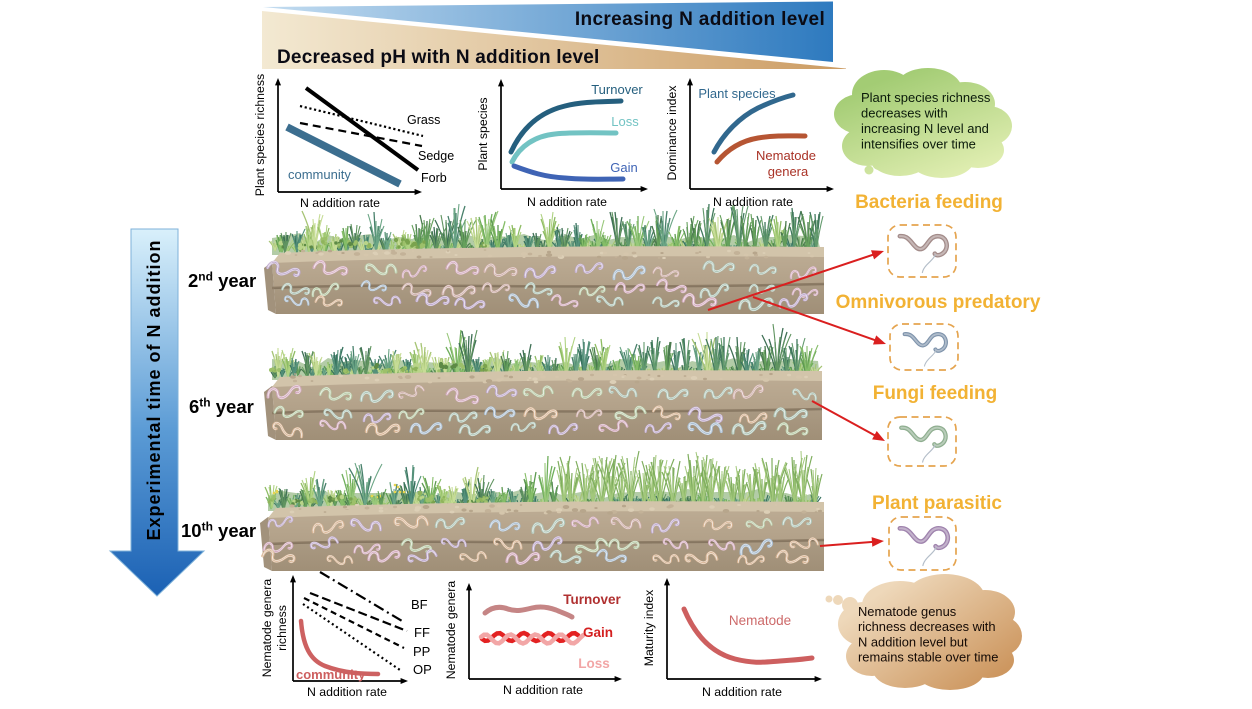 The width and height of the screenshot is (1252, 709). What do you see at coordinates (421, 651) in the screenshot?
I see `svg-text: PP` at bounding box center [421, 651].